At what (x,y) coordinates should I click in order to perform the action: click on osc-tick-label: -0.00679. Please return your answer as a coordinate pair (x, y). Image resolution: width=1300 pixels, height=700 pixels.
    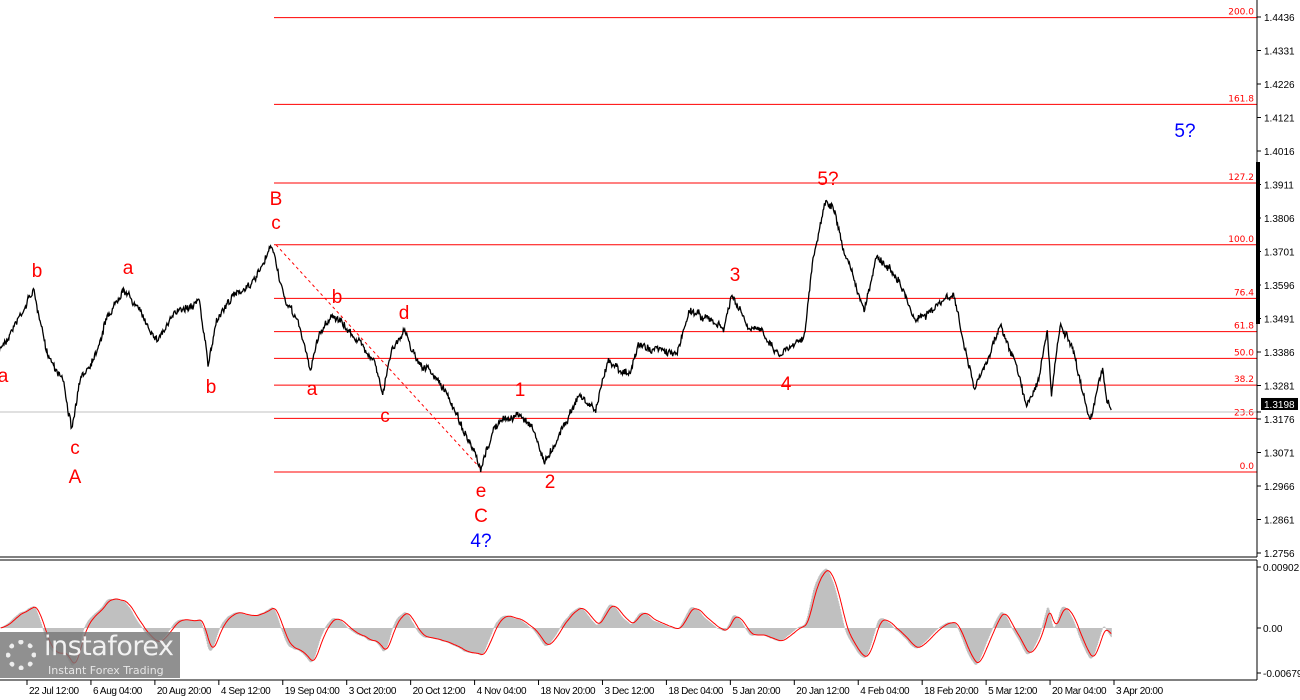
    Looking at the image, I should click on (1281, 674).